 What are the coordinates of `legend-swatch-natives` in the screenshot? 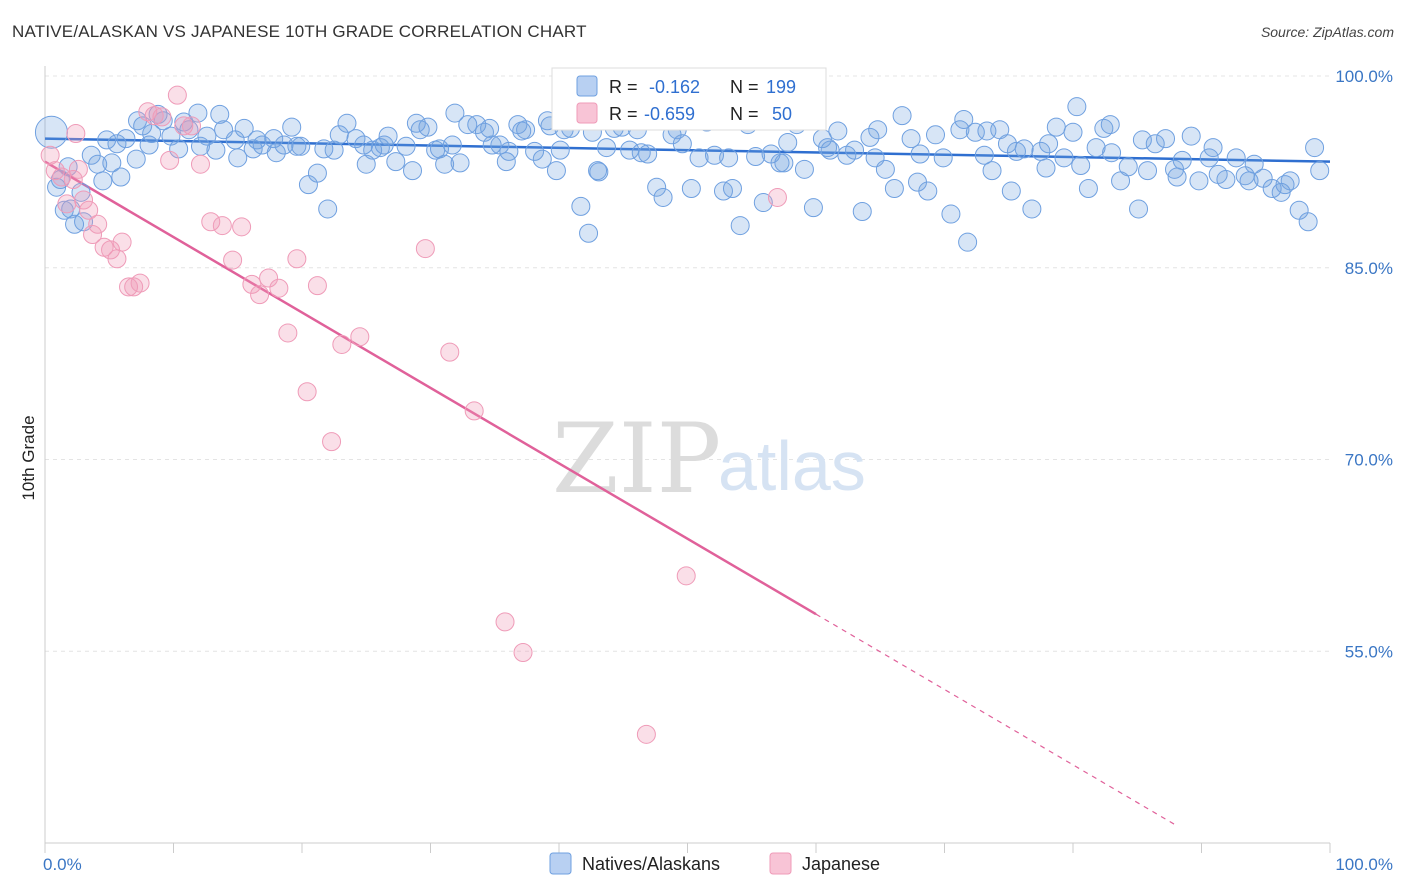 It's located at (560, 863).